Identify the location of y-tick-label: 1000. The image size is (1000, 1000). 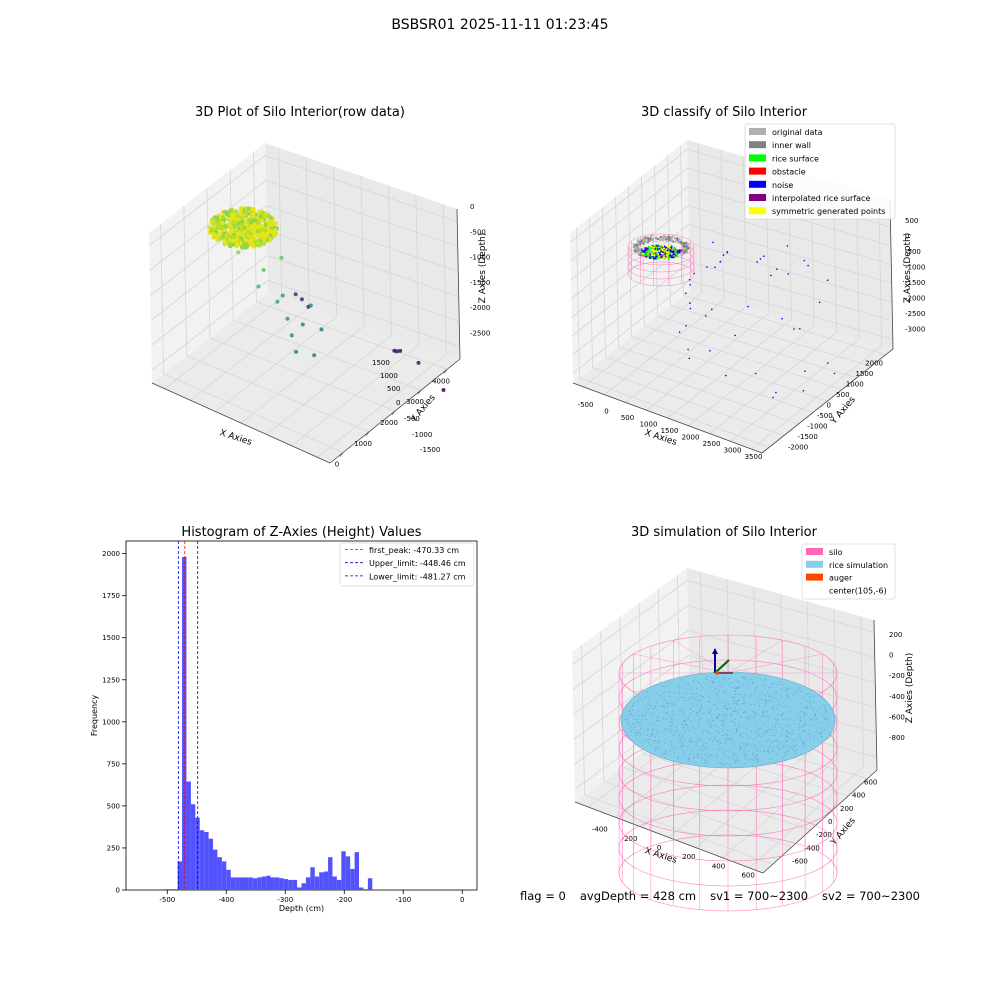
(111, 722).